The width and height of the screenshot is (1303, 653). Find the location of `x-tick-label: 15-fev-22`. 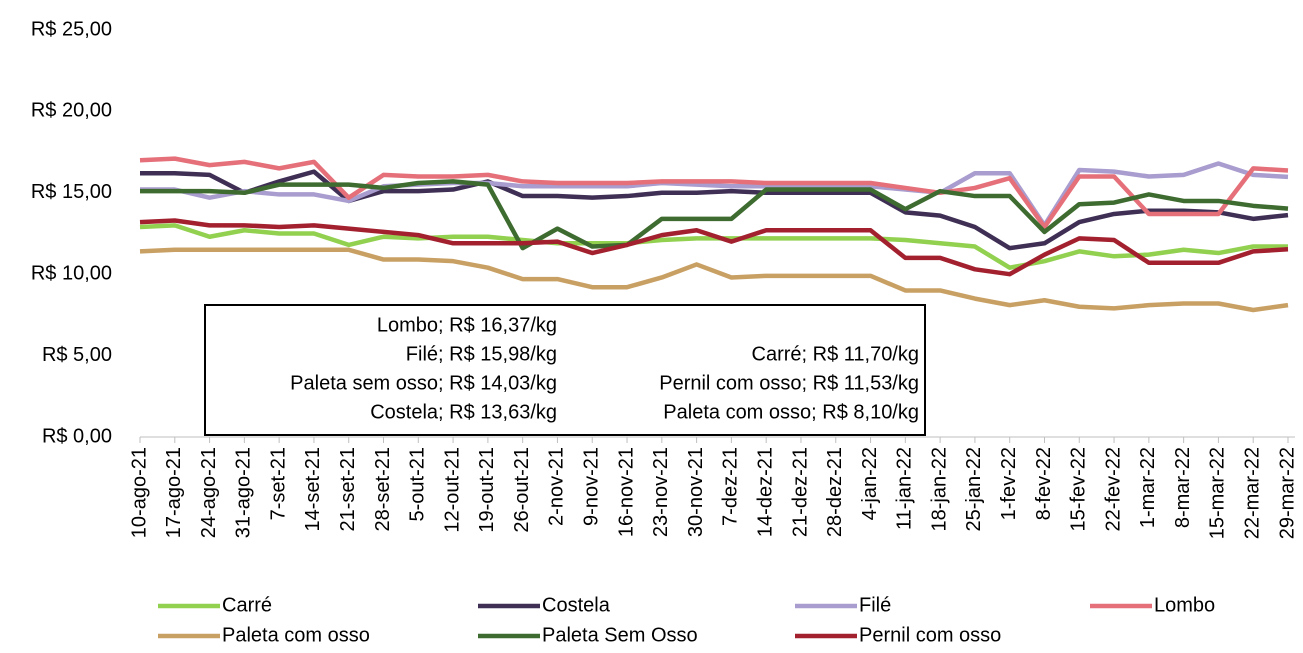

x-tick-label: 15-fev-22 is located at coordinates (1079, 489).